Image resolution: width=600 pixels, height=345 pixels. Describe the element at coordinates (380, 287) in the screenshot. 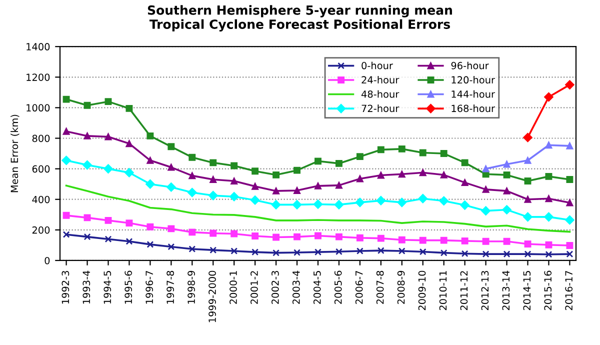

I see `x-tick-label: 2007-8` at that location.